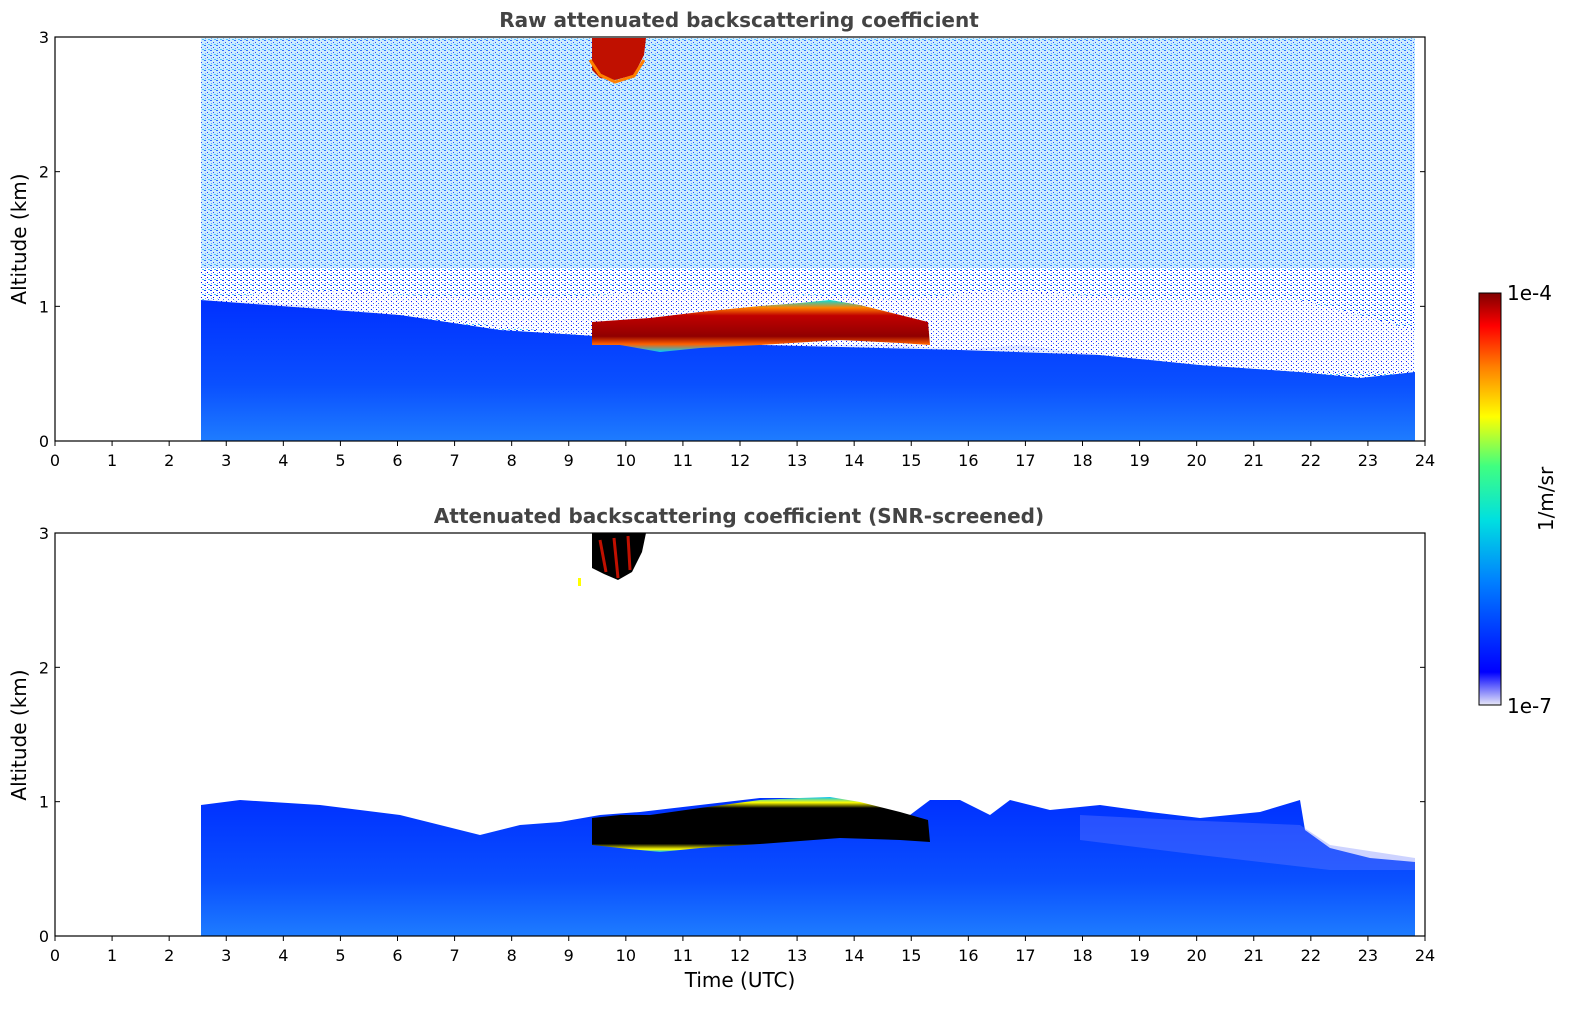 Image resolution: width=1595 pixels, height=1020 pixels. Describe the element at coordinates (1518, 499) in the screenshot. I see `colorbar: 1e-4 1e-7 1/m/sr` at that location.